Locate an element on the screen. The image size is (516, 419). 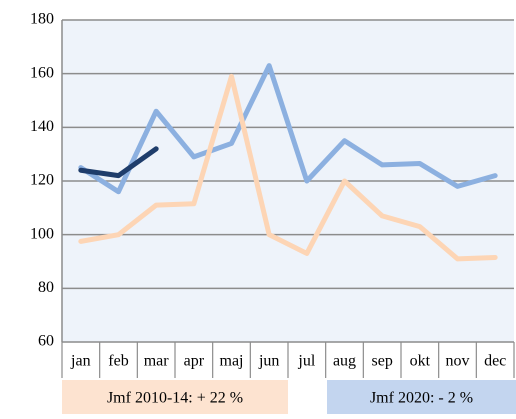
y-tick-label: 140 is located at coordinates (42, 126).